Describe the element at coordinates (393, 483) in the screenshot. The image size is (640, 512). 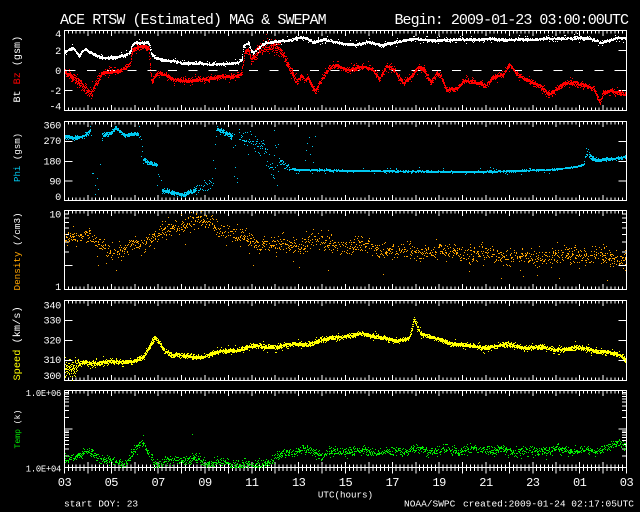
I see `svg-text: 17` at that location.